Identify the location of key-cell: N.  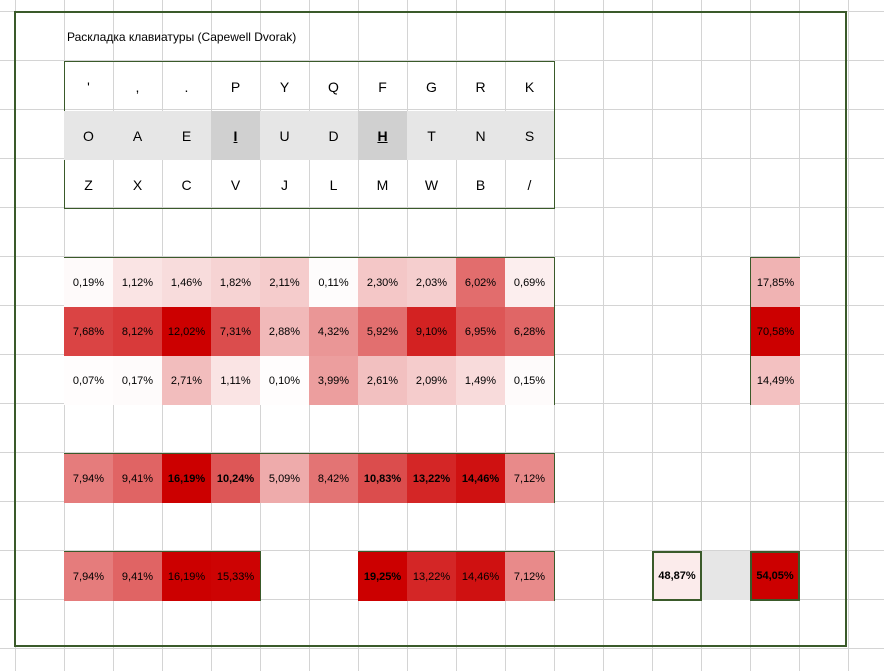
(480, 135).